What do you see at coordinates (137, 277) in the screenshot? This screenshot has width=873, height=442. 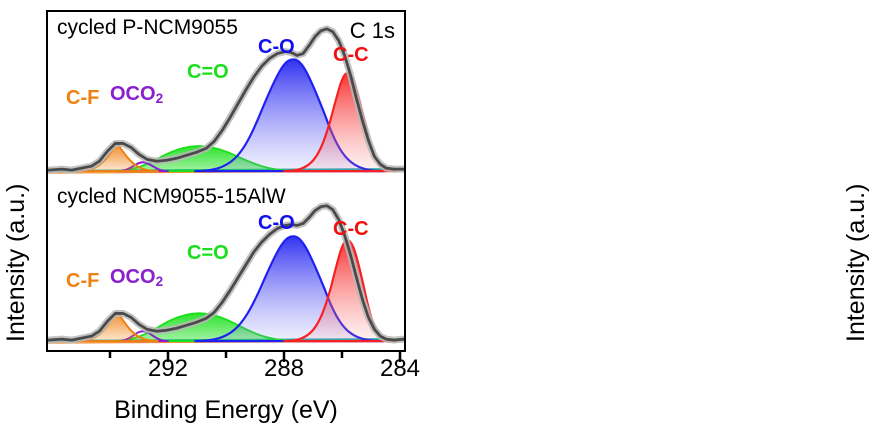 I see `peak-label-oco2-c1s-bottom: OCO2` at bounding box center [137, 277].